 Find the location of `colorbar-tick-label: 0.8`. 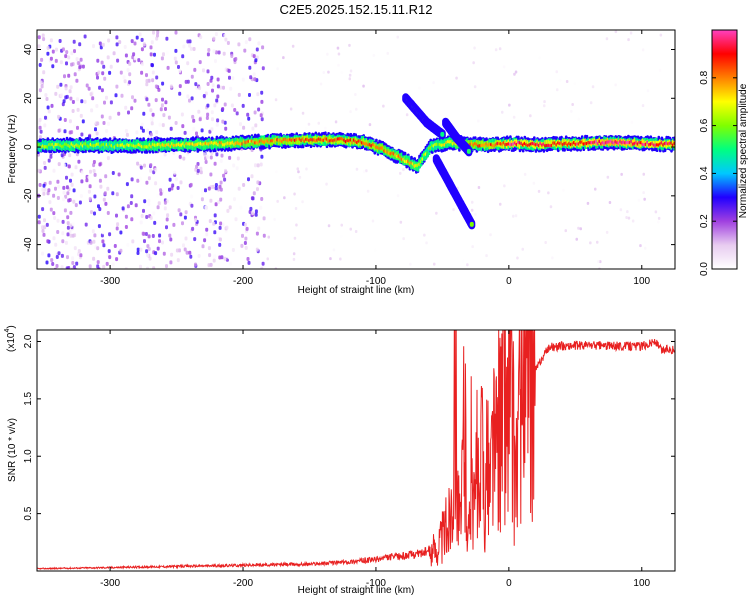

colorbar-tick-label: 0.8 is located at coordinates (704, 77).